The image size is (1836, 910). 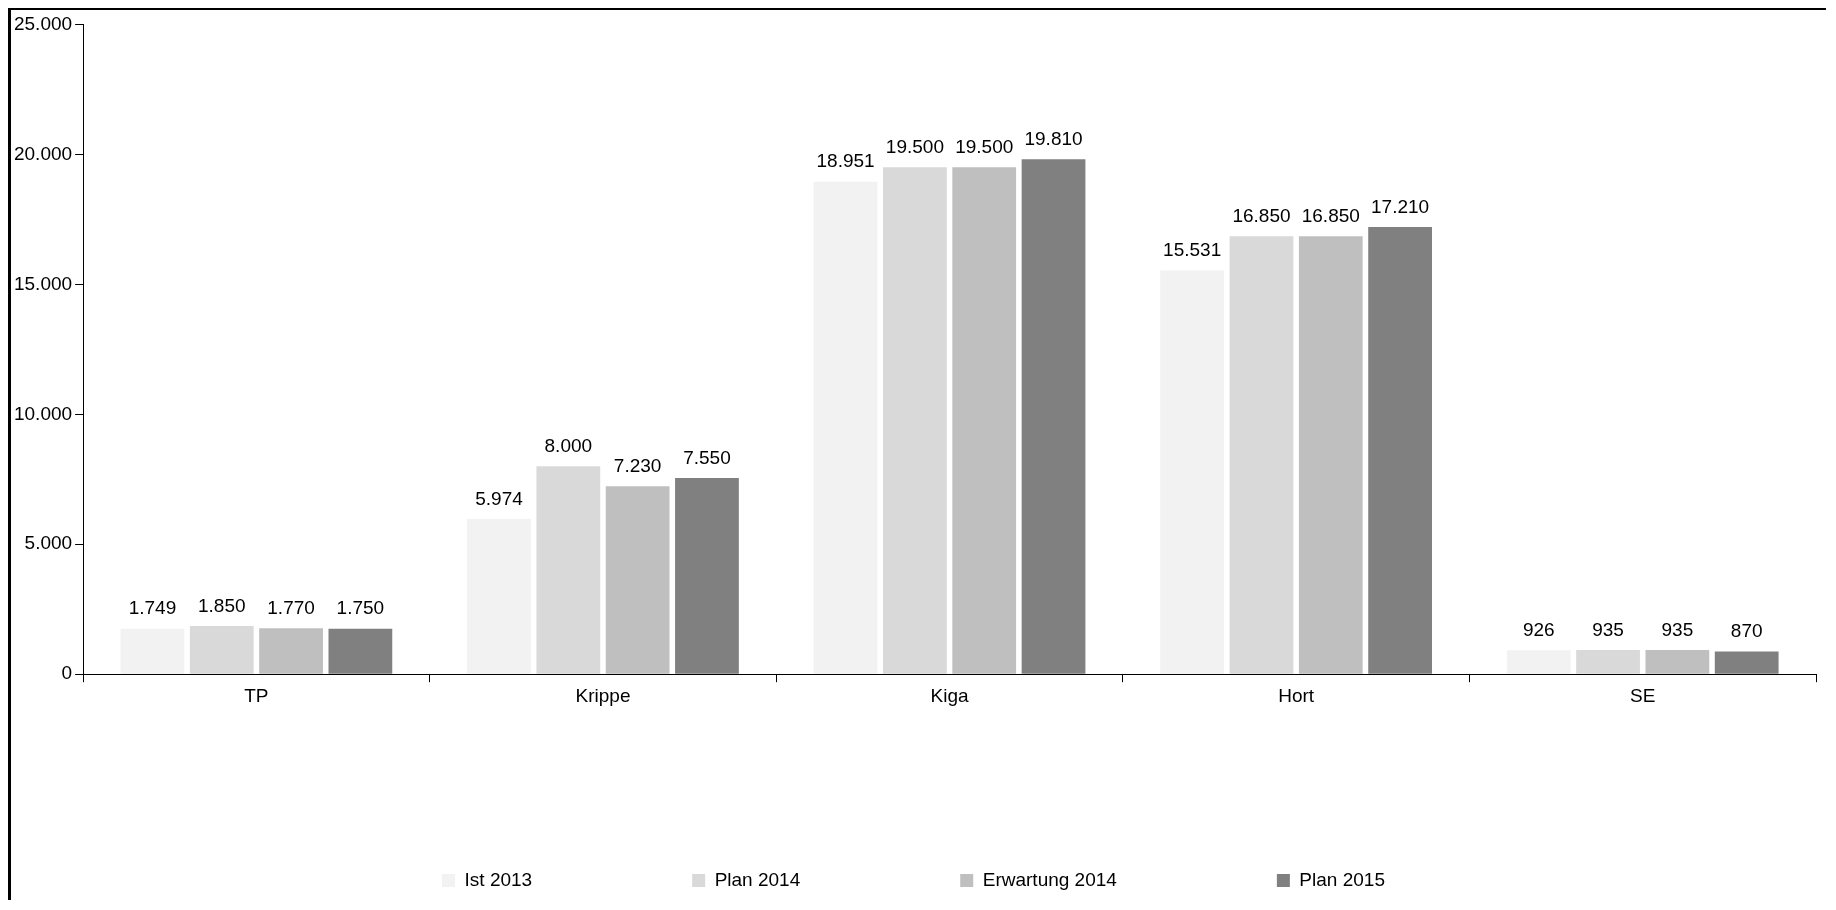 What do you see at coordinates (603, 695) in the screenshot?
I see `x-tick-label: Krippe` at bounding box center [603, 695].